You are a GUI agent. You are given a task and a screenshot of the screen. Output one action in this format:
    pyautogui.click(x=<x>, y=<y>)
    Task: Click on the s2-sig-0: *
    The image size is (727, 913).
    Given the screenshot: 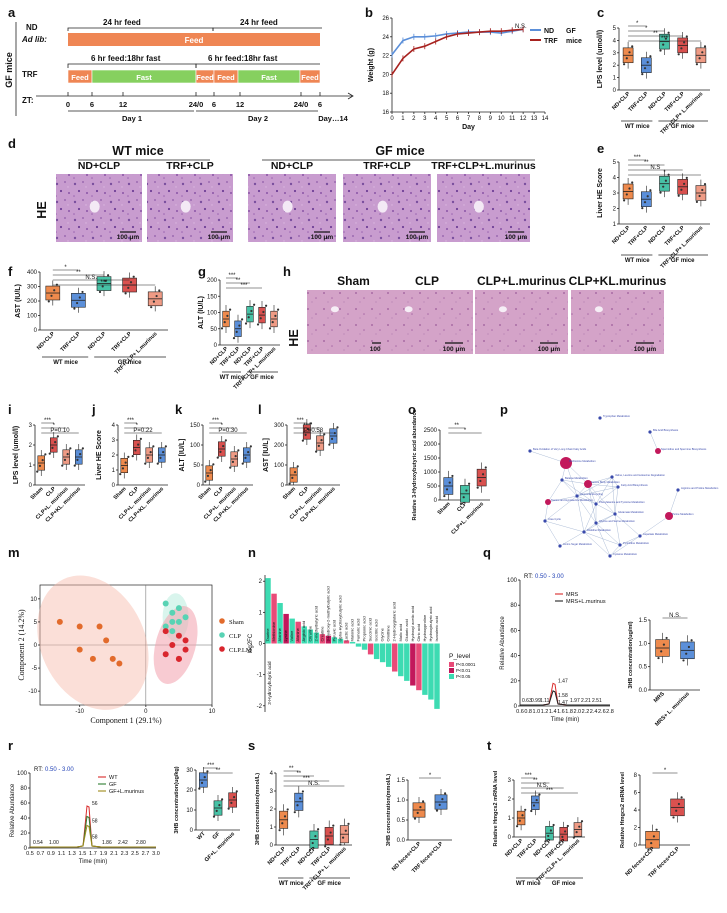 What is the action you would take?
    pyautogui.click(x=430, y=776)
    